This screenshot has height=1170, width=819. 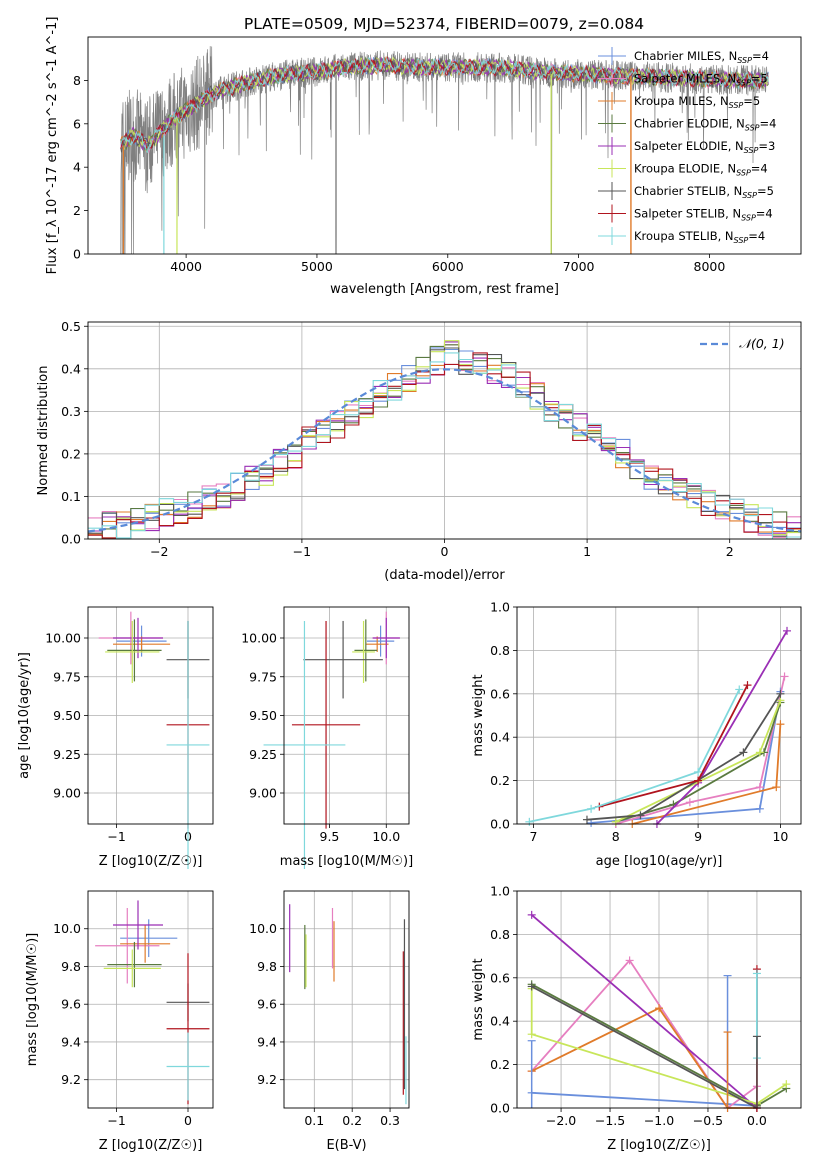 I want to click on legend-label: Salpeter MILES, NSSP=5, so click(x=701, y=80).